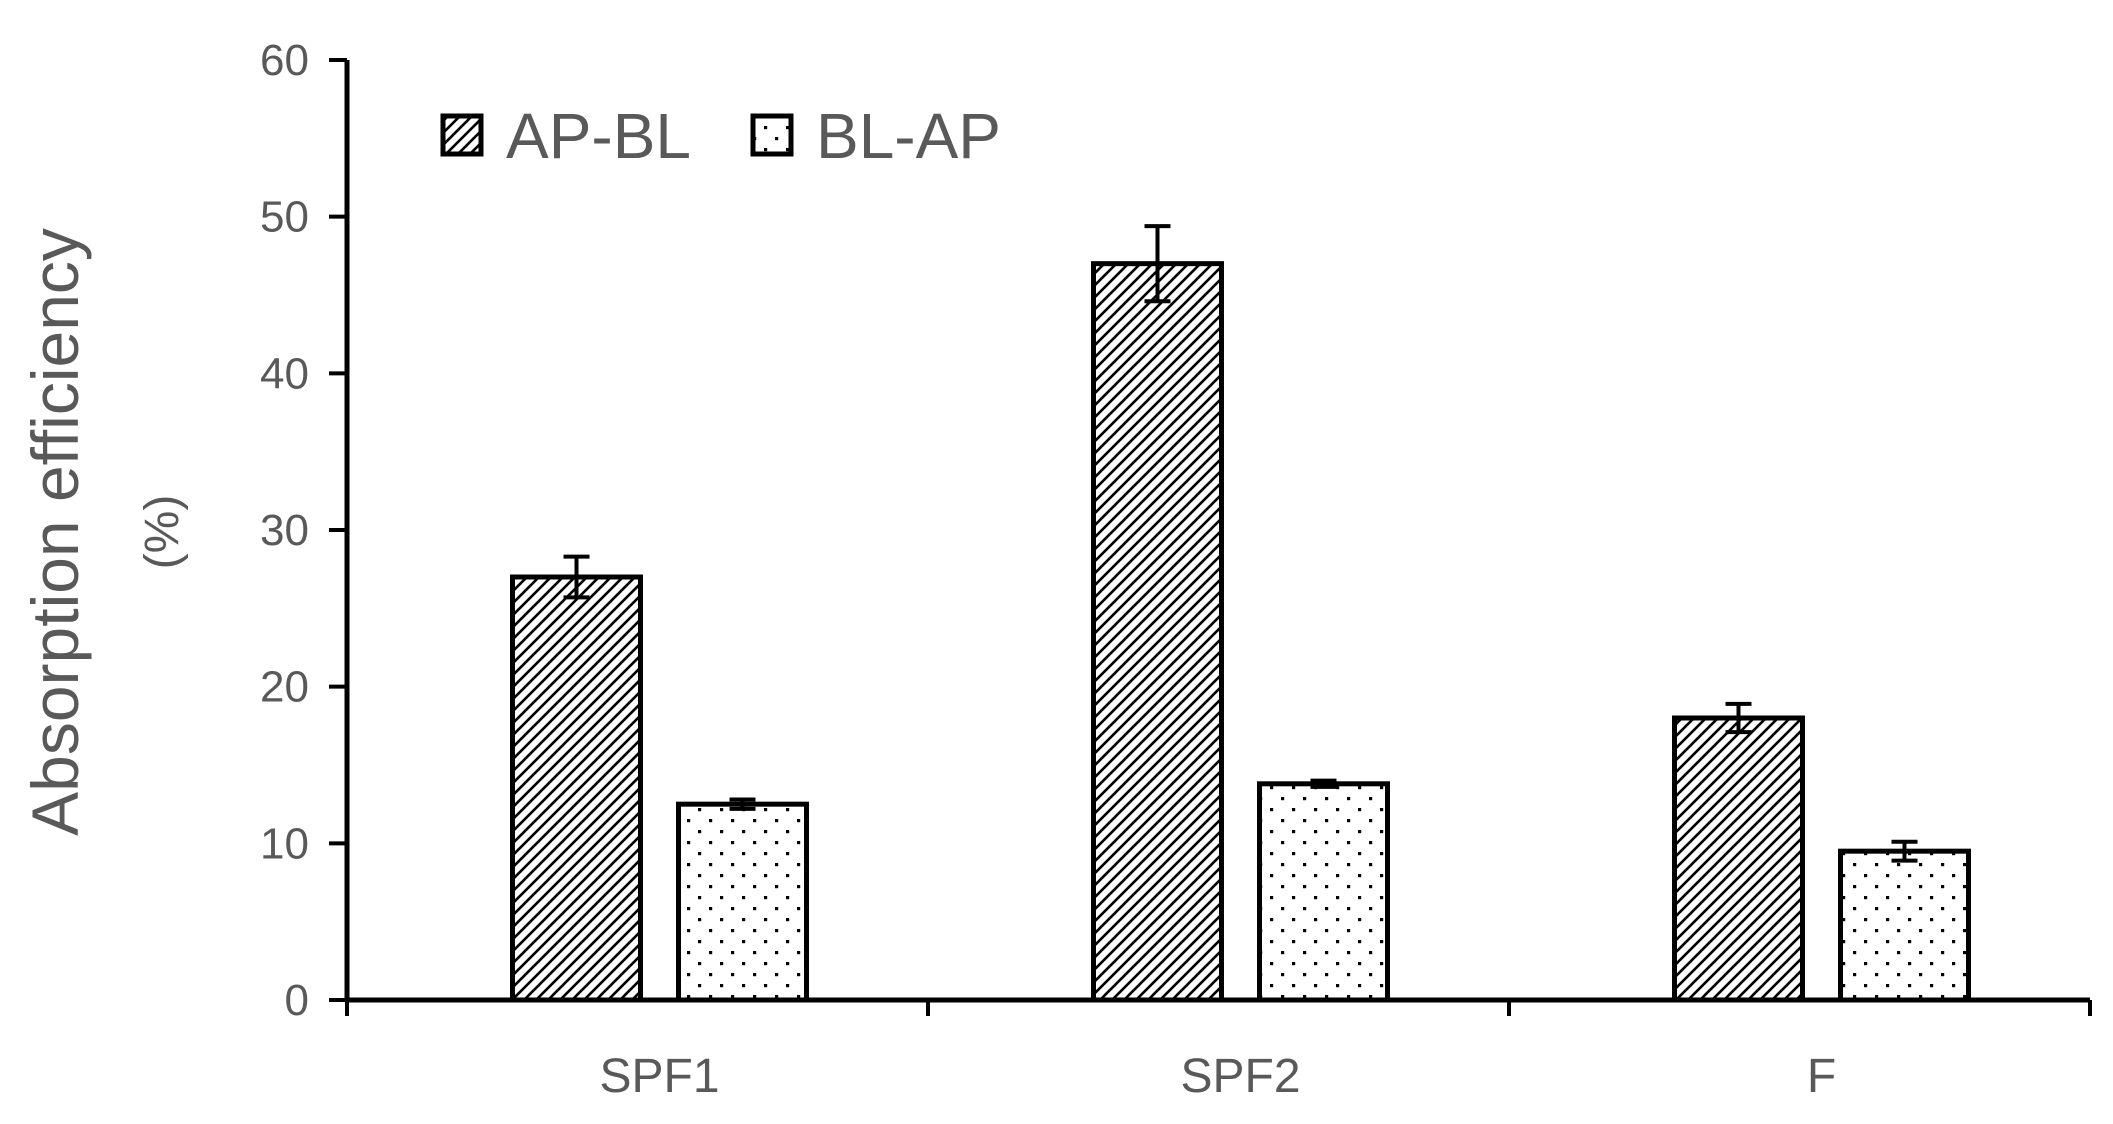 This screenshot has width=2113, height=1124. What do you see at coordinates (576, 788) in the screenshot?
I see `bar-ap-bl-spf1` at bounding box center [576, 788].